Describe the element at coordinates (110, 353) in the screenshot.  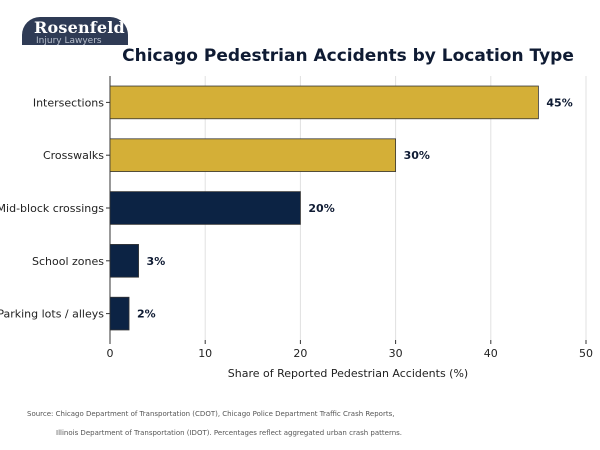
I see `x-tick-label-0: 0` at that location.